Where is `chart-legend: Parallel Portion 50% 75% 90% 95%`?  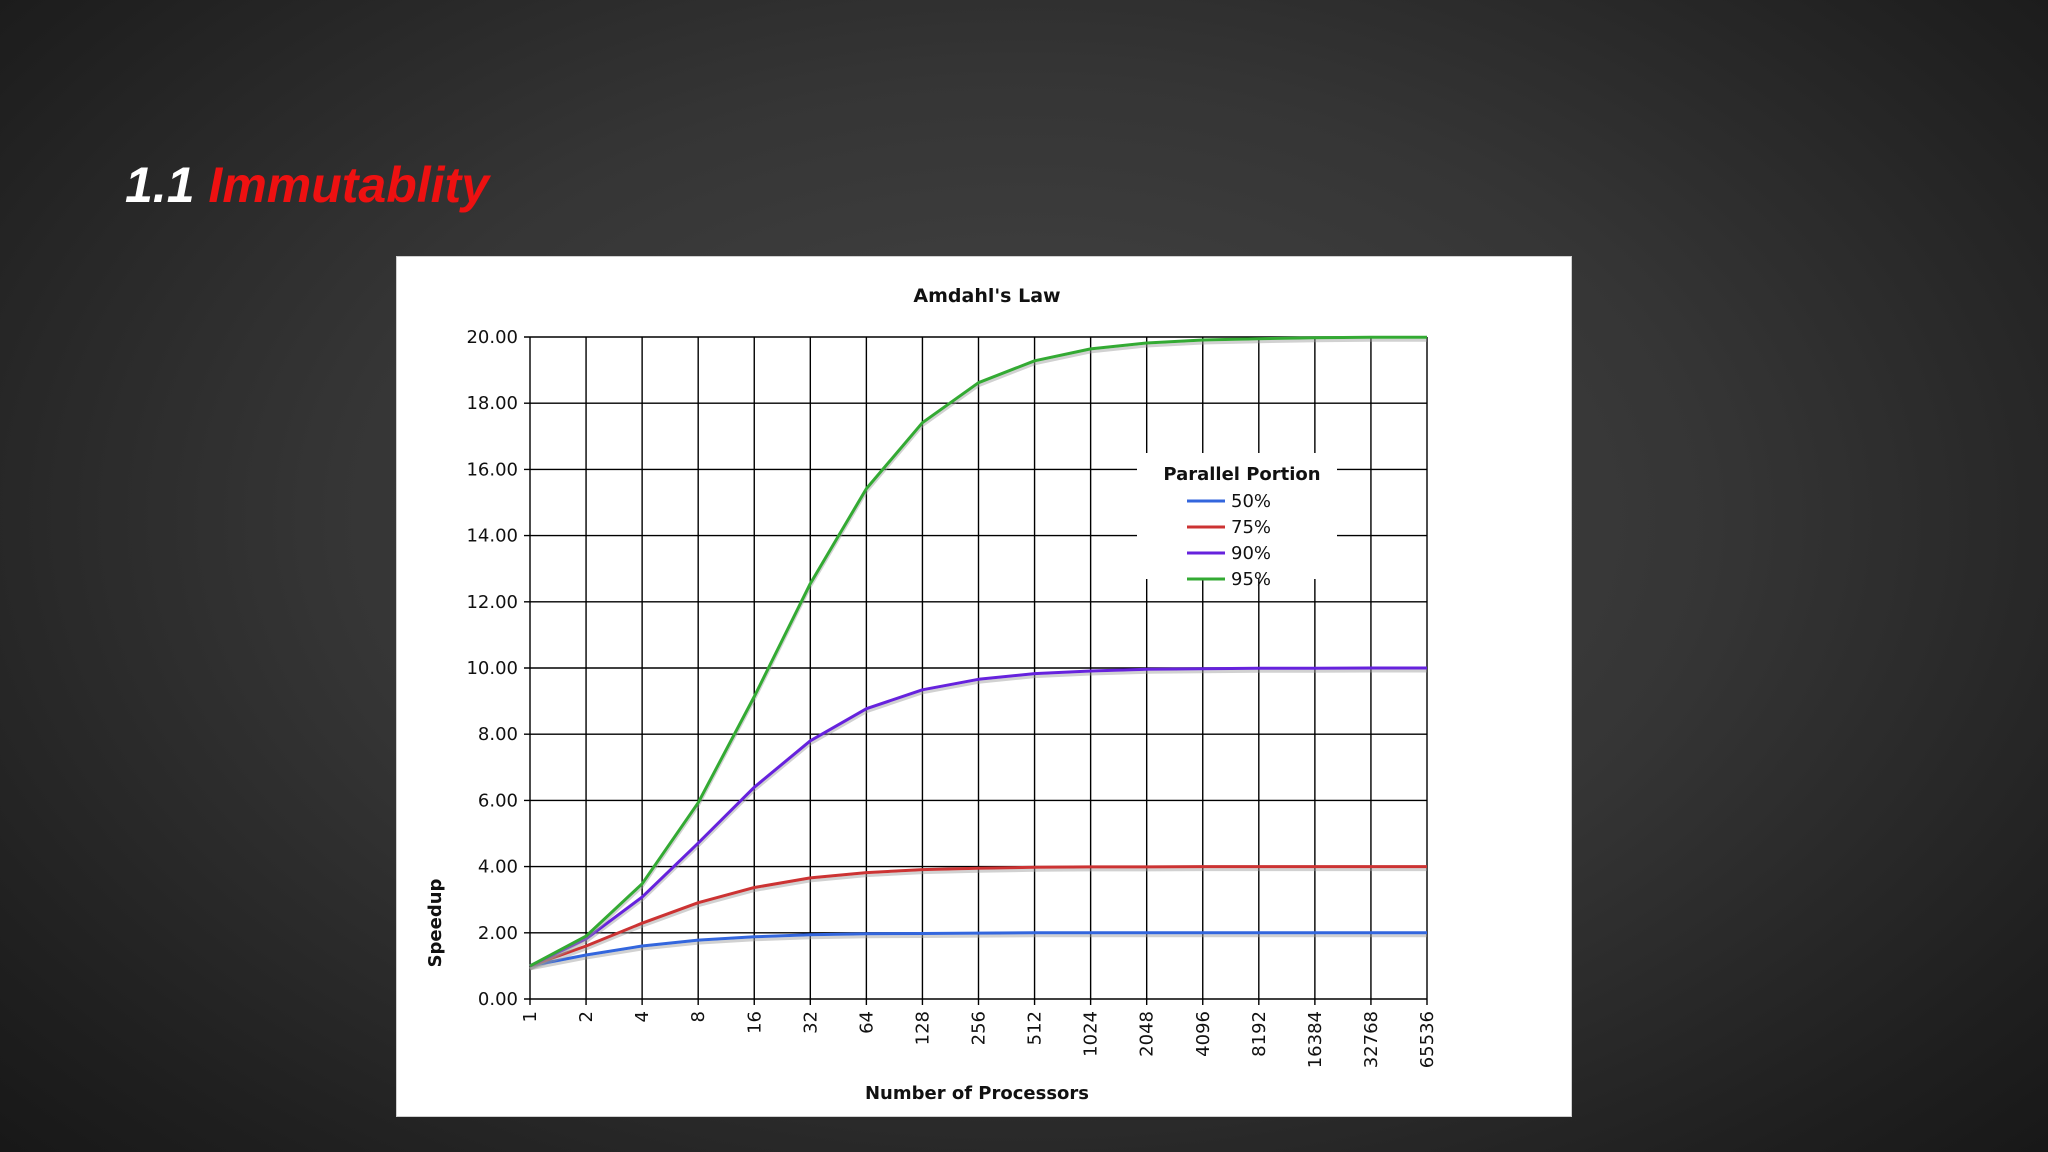 chart-legend: Parallel Portion 50% 75% 90% 95% is located at coordinates (1237, 521).